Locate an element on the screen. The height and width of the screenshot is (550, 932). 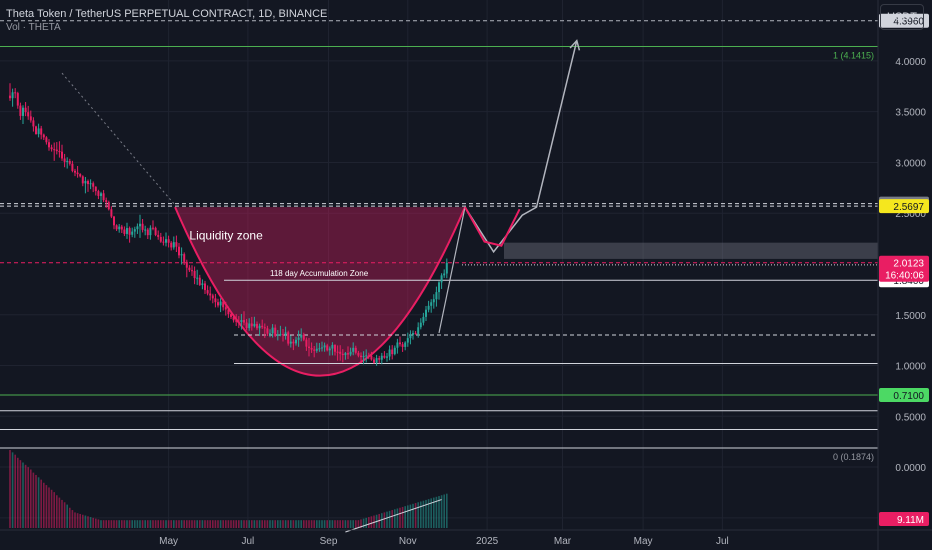
price-axis-tick: 1.0000 is located at coordinates (910, 367).